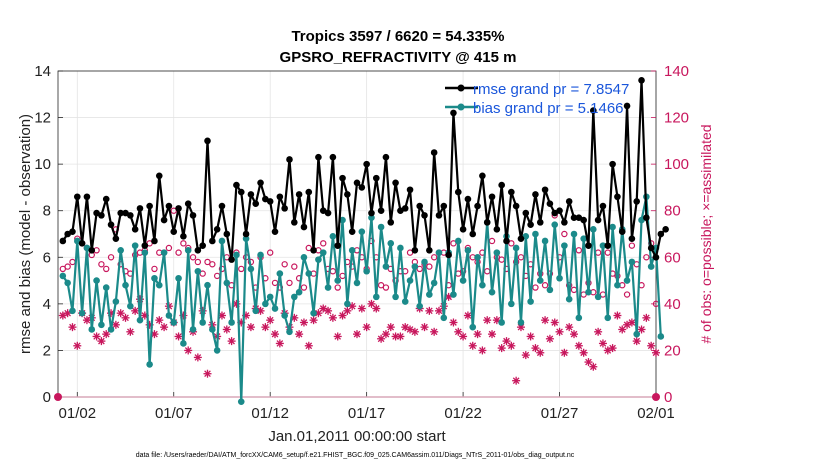 The image size is (830, 470). Describe the element at coordinates (656, 397) in the screenshot. I see `zero-endpoint` at that location.